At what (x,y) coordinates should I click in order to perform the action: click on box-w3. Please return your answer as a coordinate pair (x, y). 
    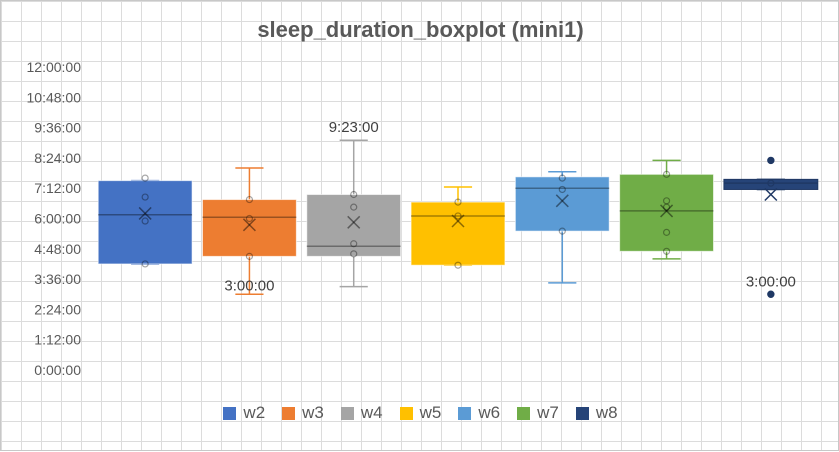
    Looking at the image, I should click on (249, 228).